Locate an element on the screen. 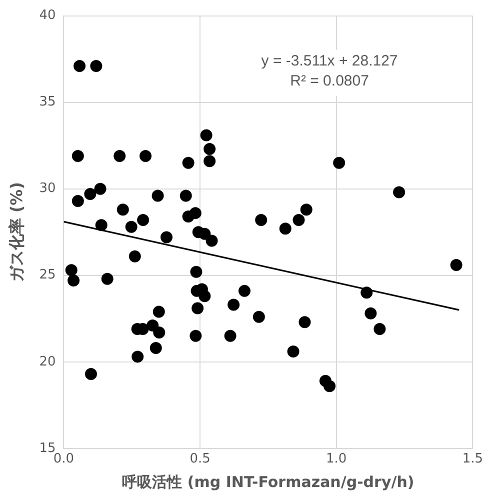 The image size is (486, 498). y-tick-label: 40 is located at coordinates (47, 16).